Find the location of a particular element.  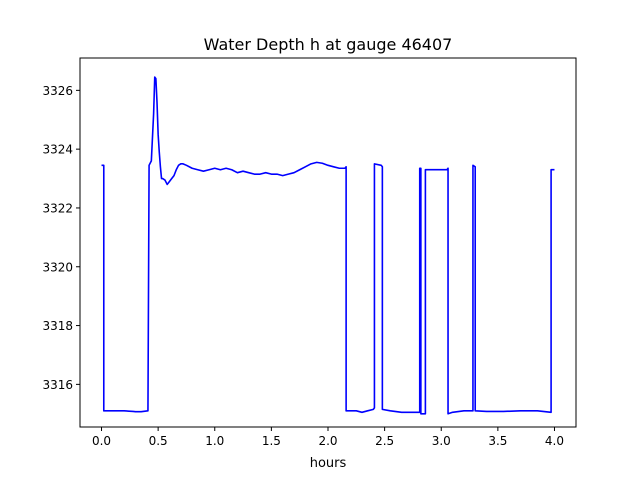

x-axis: 0.0 0.5 1.0 1.5 2.0 2.5 3.0 3.5 4.0 is located at coordinates (328, 437).